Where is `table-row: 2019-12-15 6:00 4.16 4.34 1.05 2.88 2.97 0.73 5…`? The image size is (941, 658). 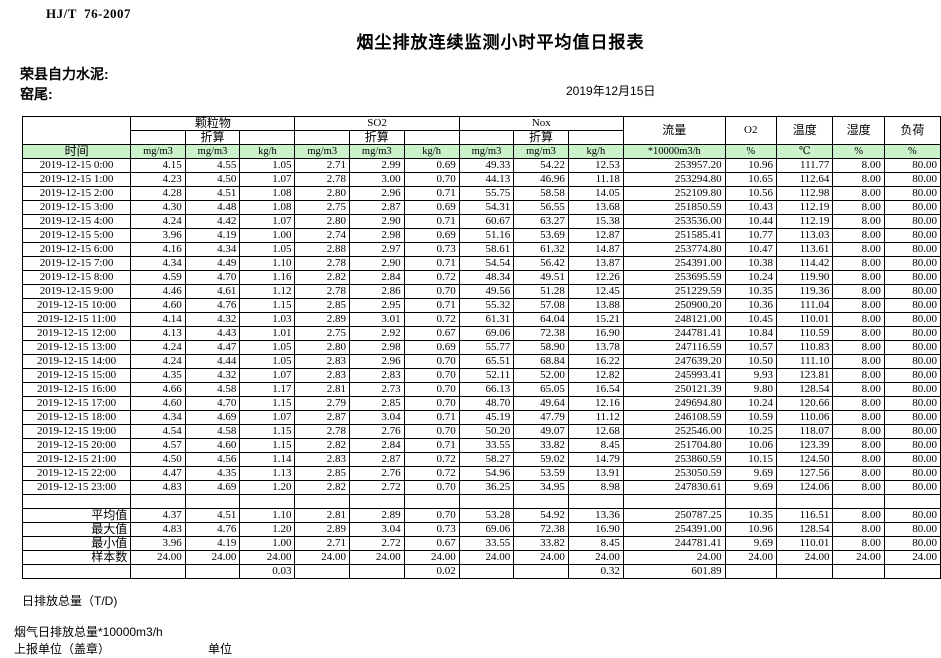
table-row: 2019-12-15 6:00 4.16 4.34 1.05 2.88 2.97 0.73 5… is located at coordinates (481, 249).